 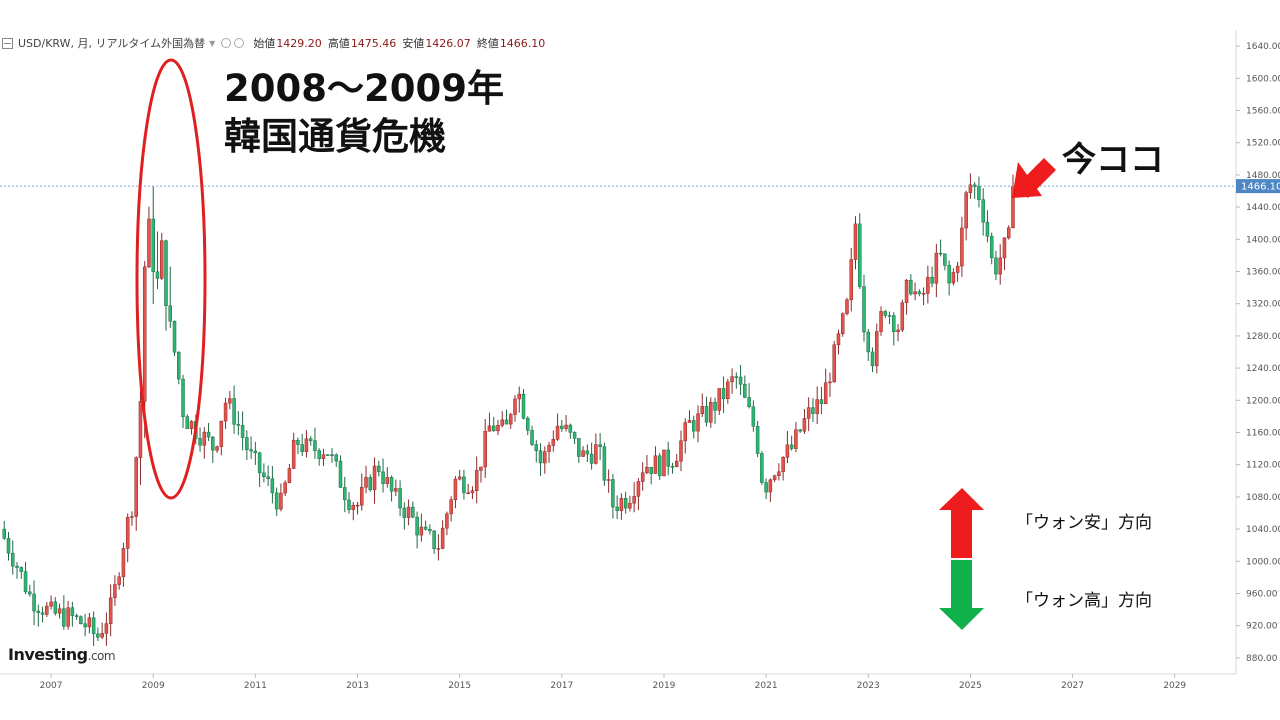 What do you see at coordinates (48, 654) in the screenshot?
I see `logo-brand: Investing` at bounding box center [48, 654].